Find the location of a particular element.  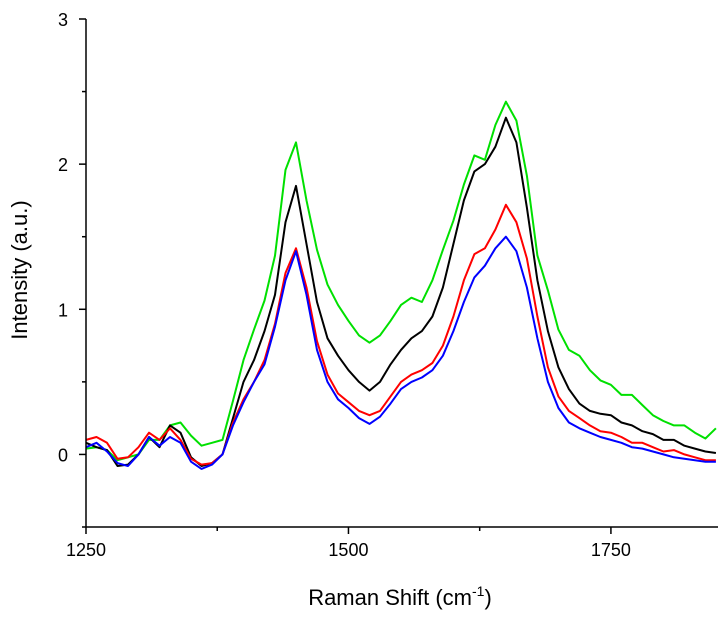

x-axis-label: Raman Shift (cm-1) is located at coordinates (400, 596).